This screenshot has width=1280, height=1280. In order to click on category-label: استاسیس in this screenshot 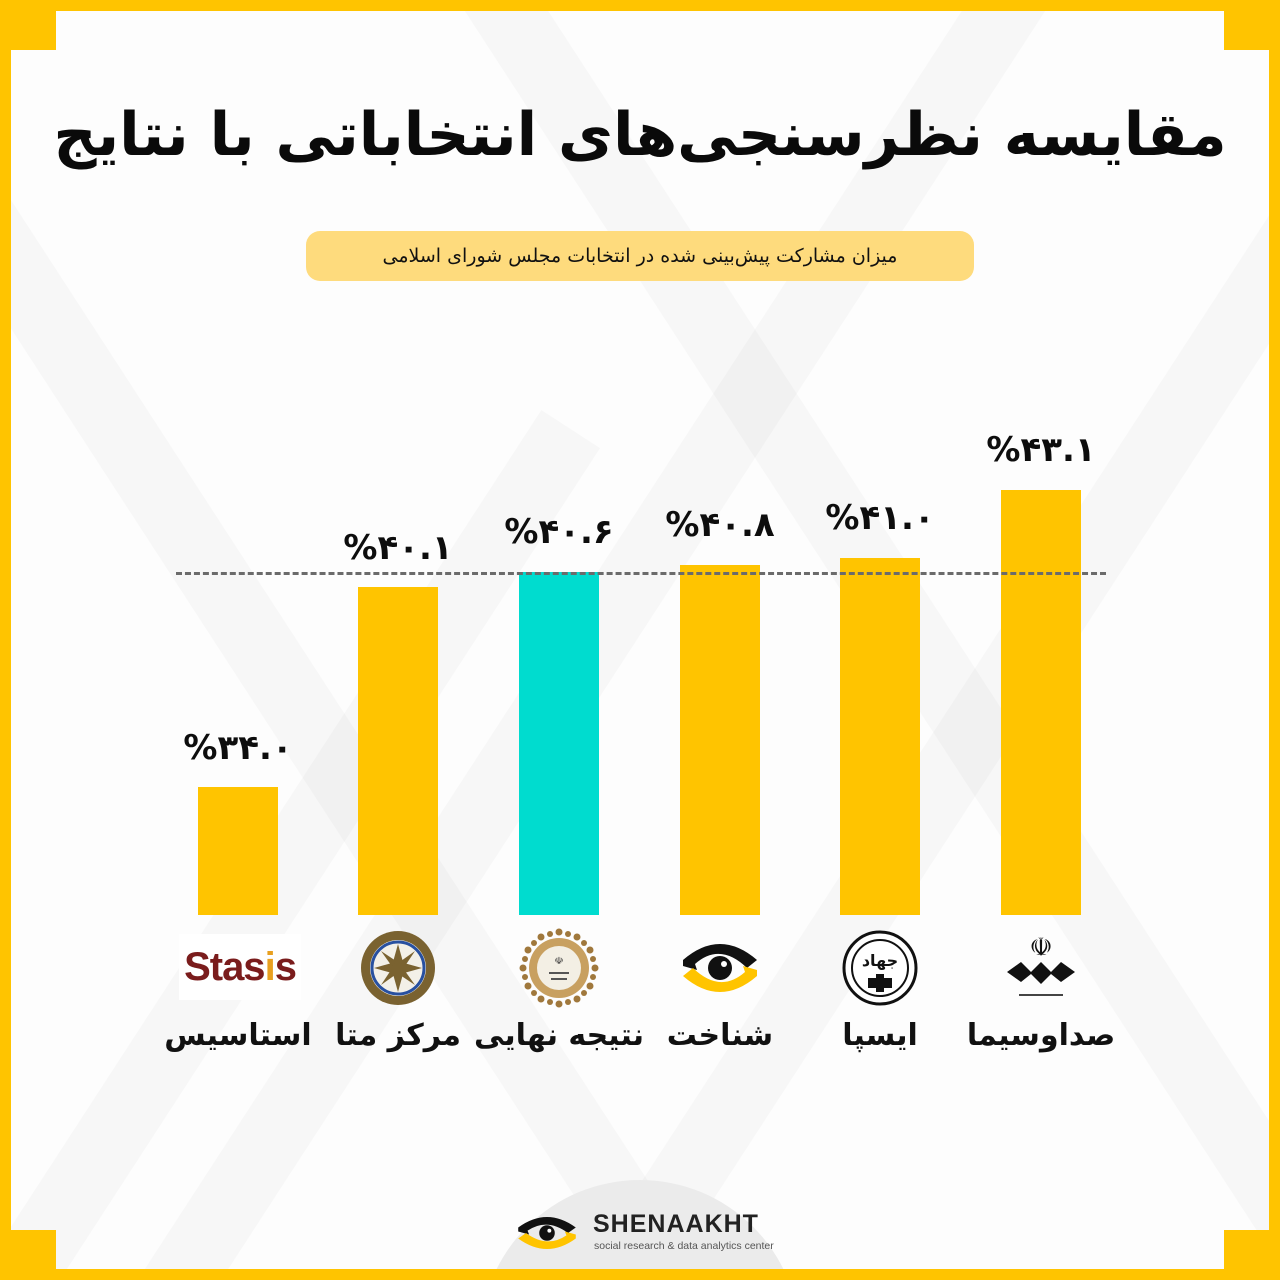, I will do `click(238, 1035)`.